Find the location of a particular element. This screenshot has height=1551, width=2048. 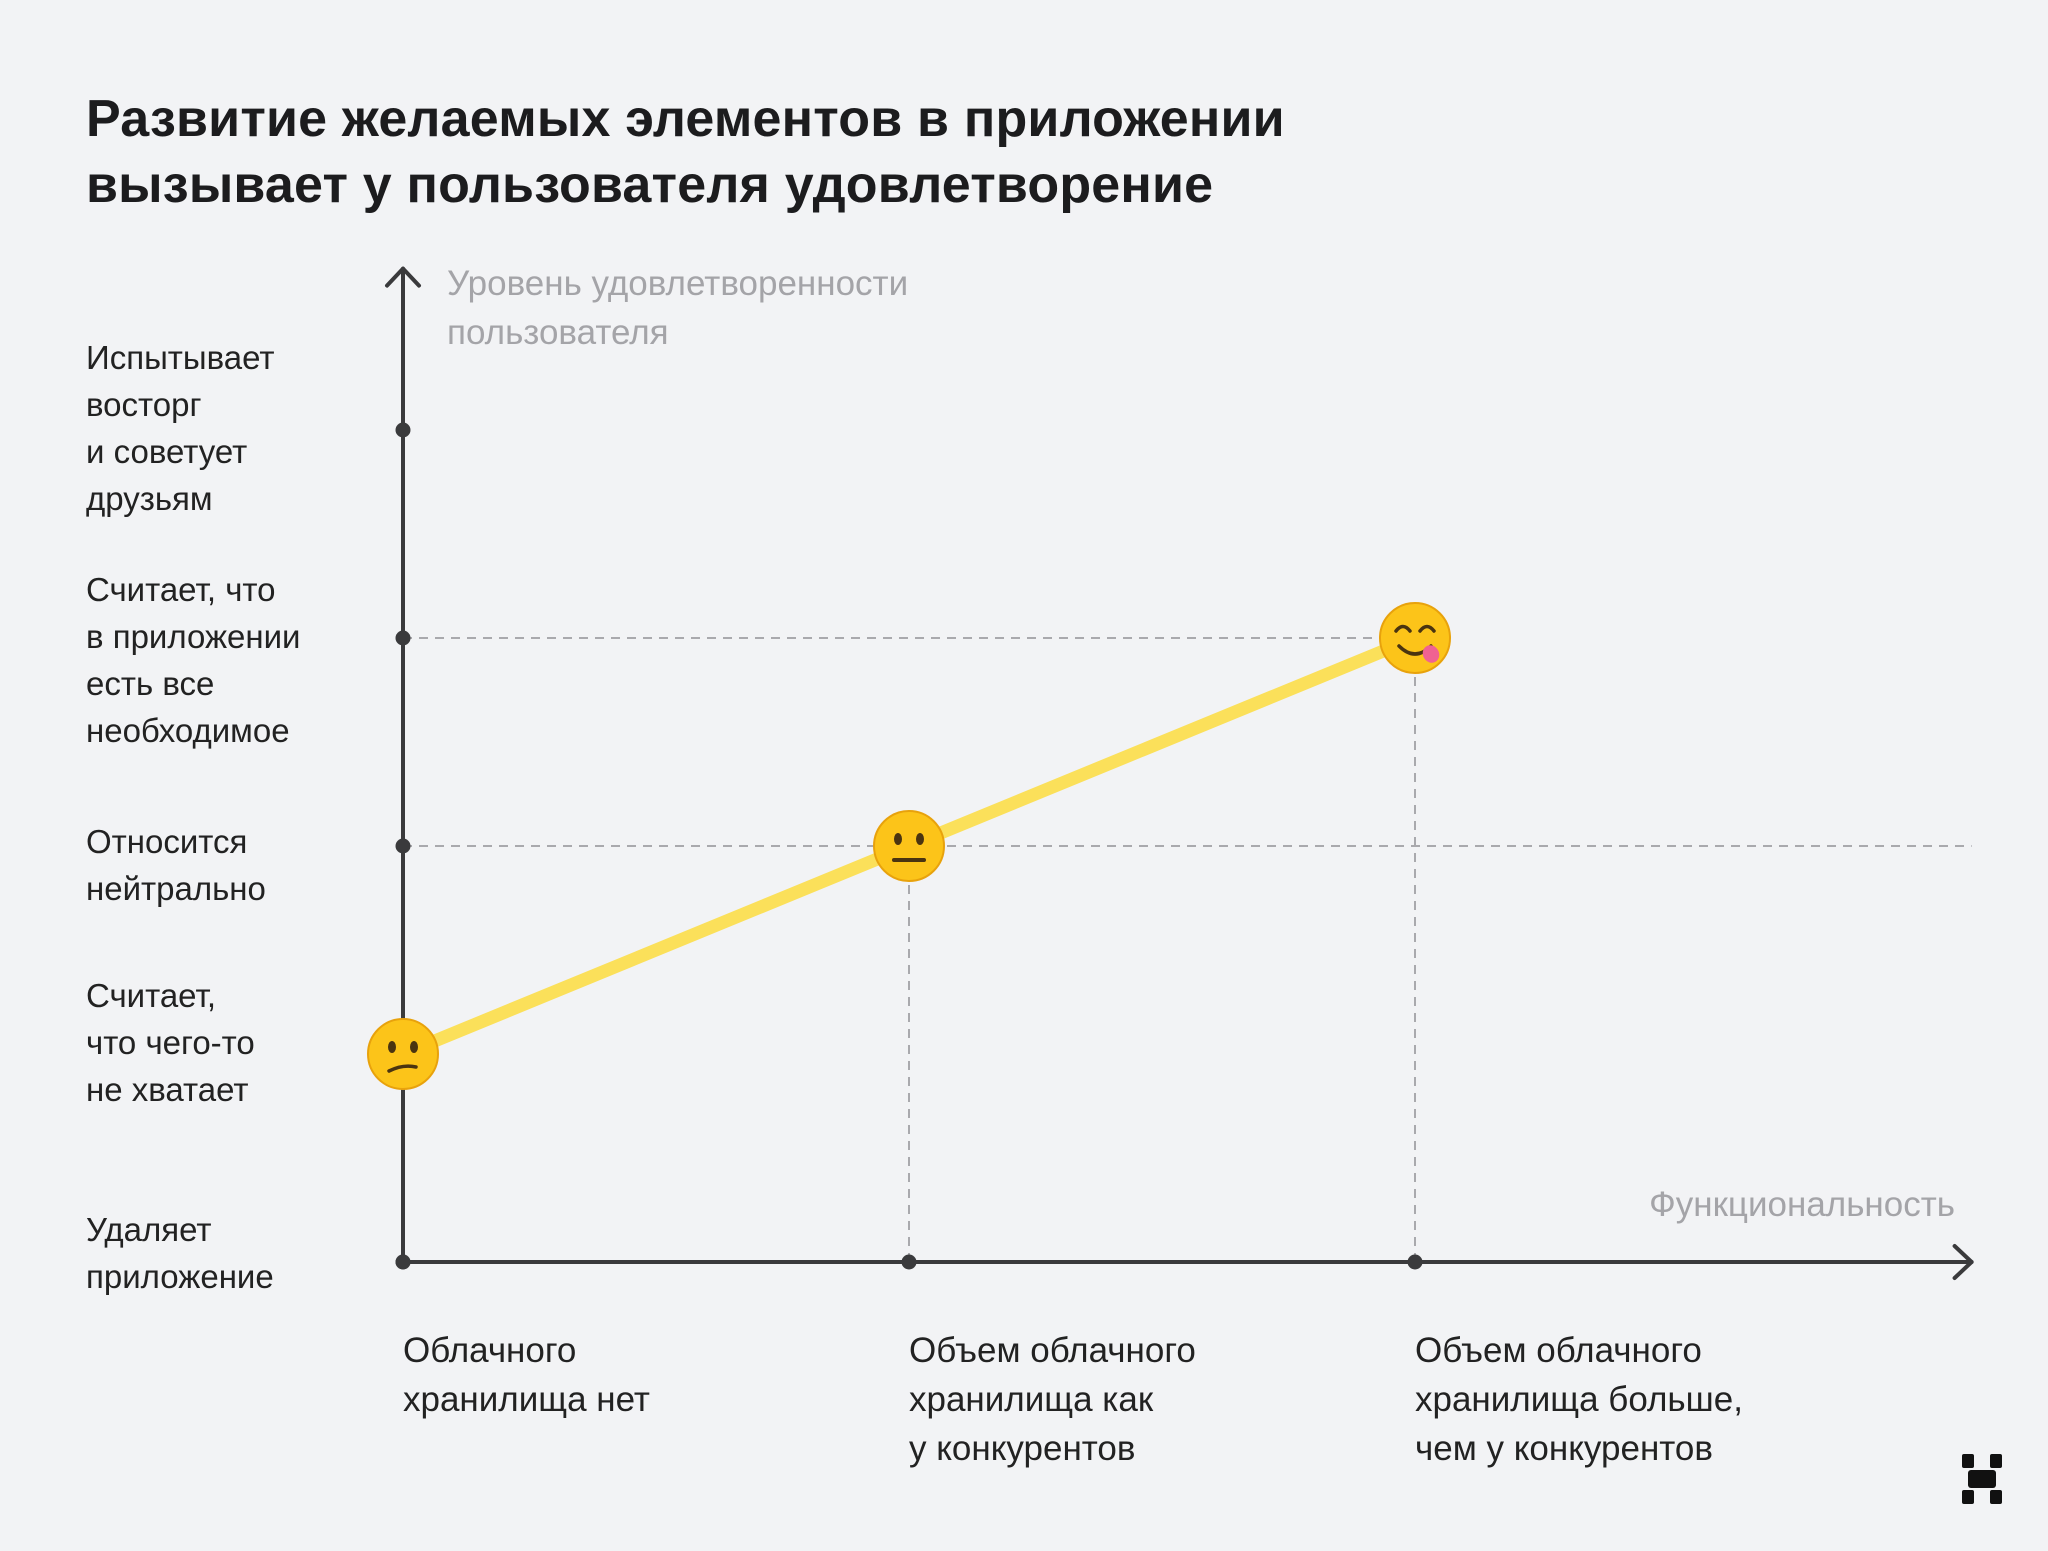

y-level-label-line: восторг is located at coordinates (144, 404).